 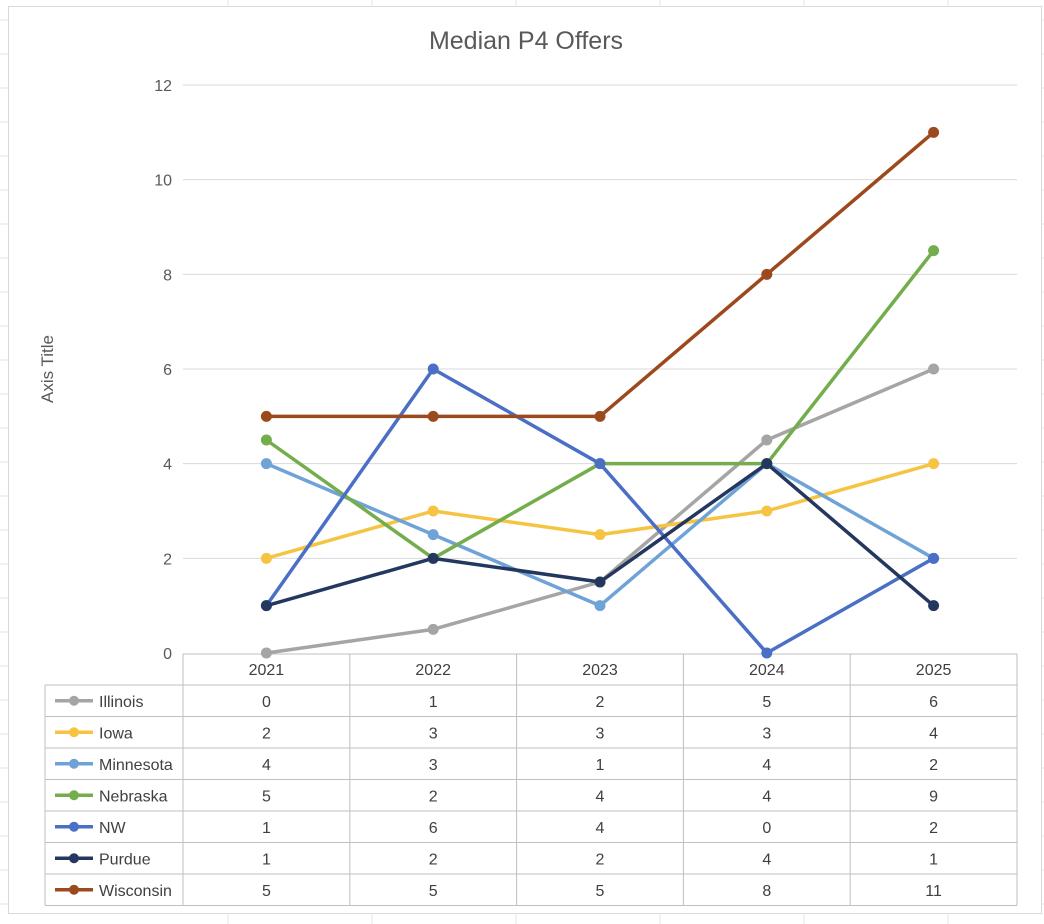 What do you see at coordinates (267, 670) in the screenshot?
I see `x-tick-label: 2021` at bounding box center [267, 670].